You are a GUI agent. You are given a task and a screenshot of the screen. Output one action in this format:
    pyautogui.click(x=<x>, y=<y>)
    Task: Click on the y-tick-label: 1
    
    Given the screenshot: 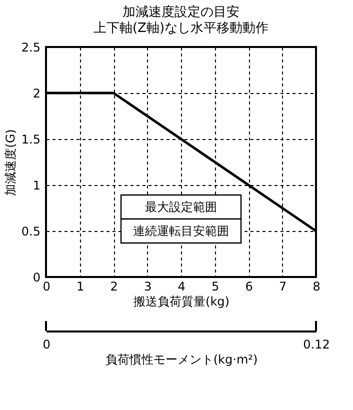 What is the action you would take?
    pyautogui.click(x=36, y=185)
    